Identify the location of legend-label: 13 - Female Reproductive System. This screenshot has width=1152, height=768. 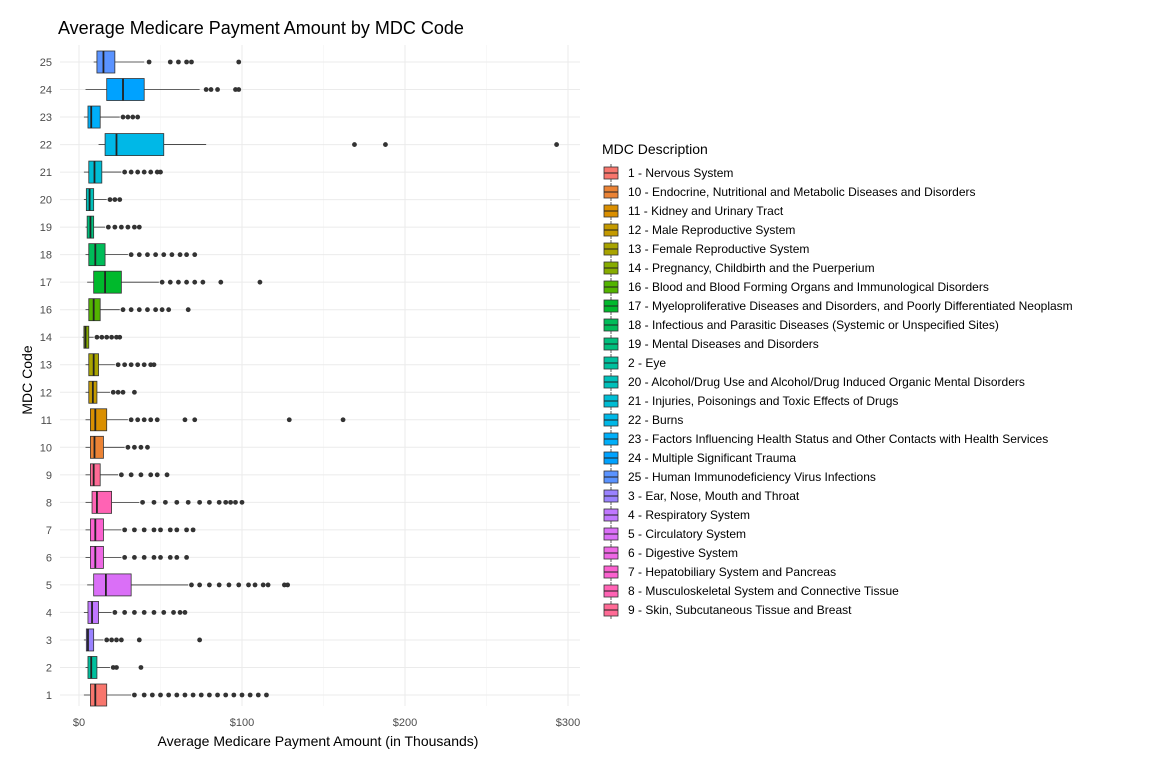
(718, 249).